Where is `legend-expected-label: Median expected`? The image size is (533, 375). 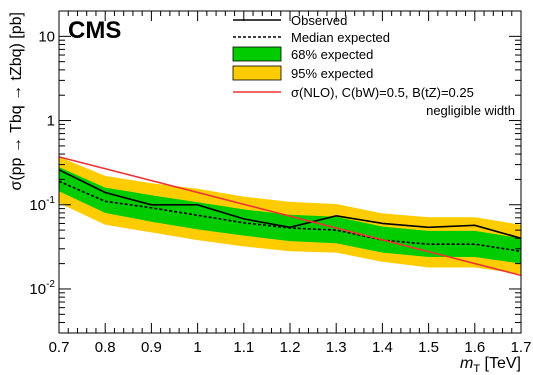
legend-expected-label: Median expected is located at coordinates (340, 37).